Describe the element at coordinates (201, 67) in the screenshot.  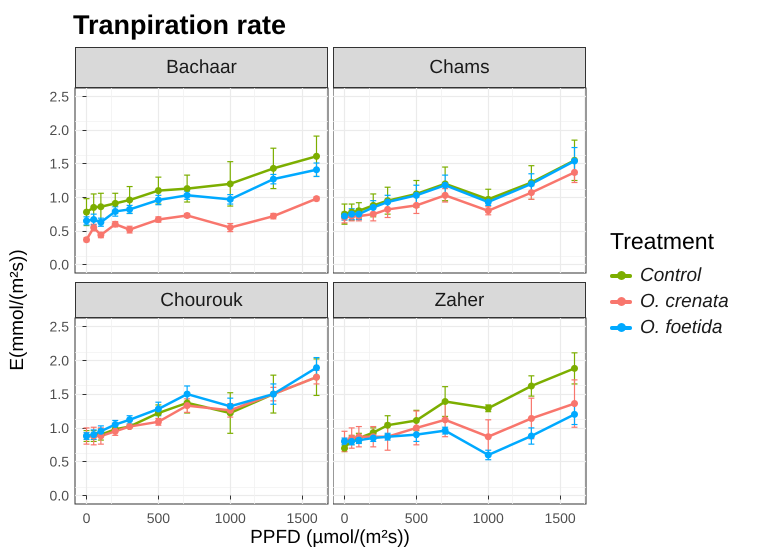
I see `chart-subtitle: Bachaar` at that location.